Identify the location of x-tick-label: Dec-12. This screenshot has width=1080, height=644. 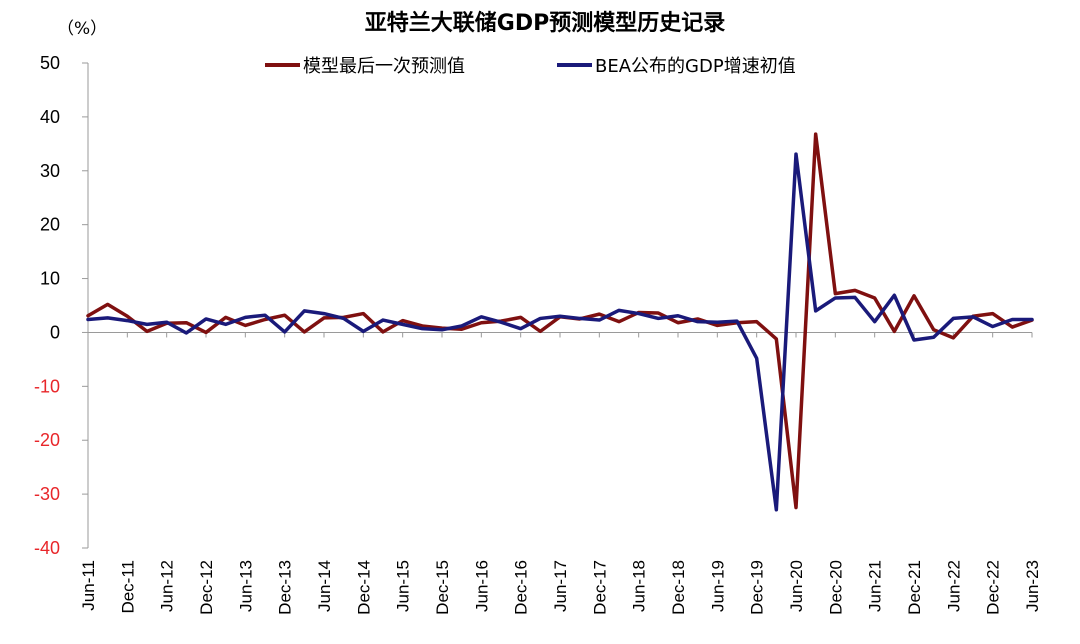
(206, 587).